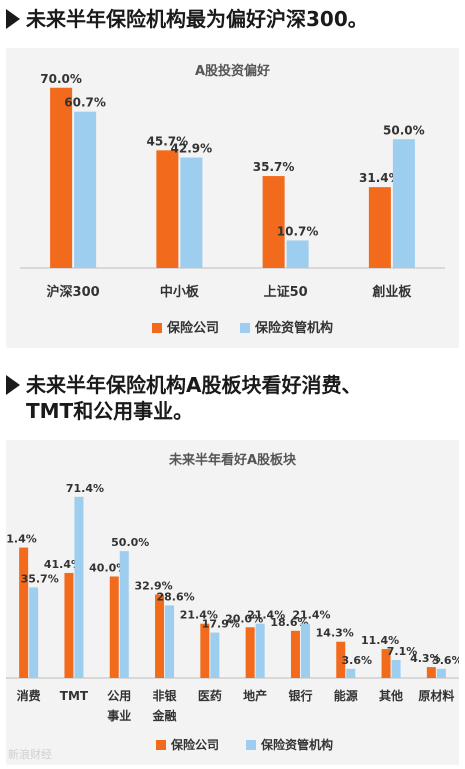 This screenshot has height=769, width=465. What do you see at coordinates (436, 695) in the screenshot?
I see `category-label: 原材料` at bounding box center [436, 695].